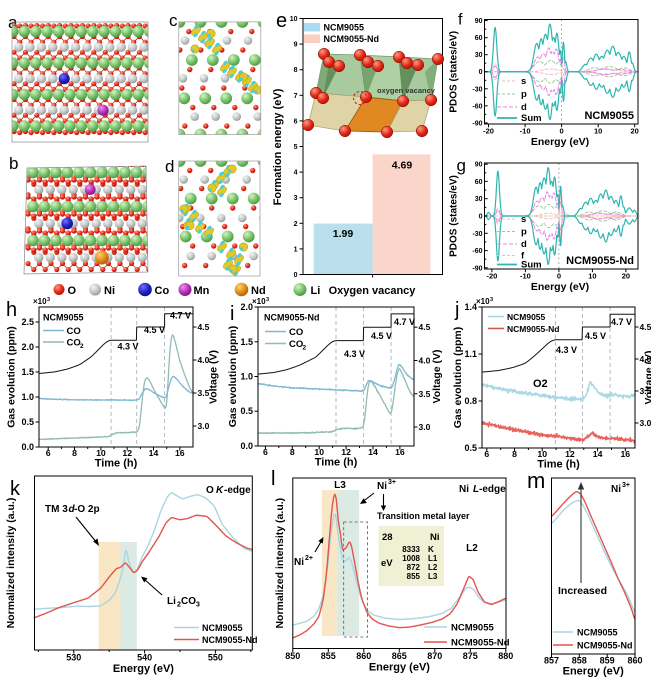 This screenshot has width=651, height=678. I want to click on svg-text: 870, so click(434, 656).